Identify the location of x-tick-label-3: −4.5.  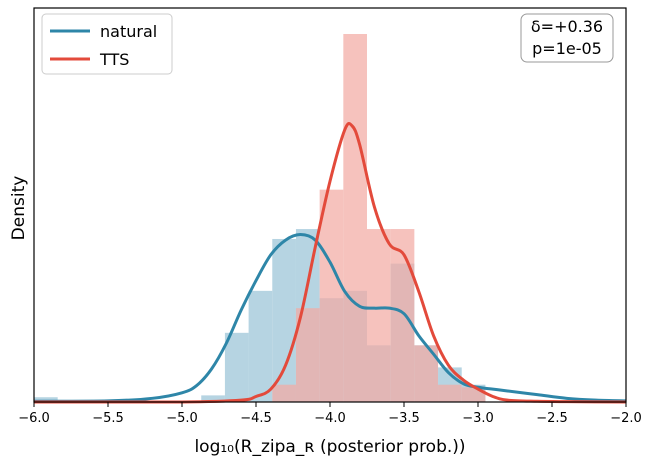
(256, 418).